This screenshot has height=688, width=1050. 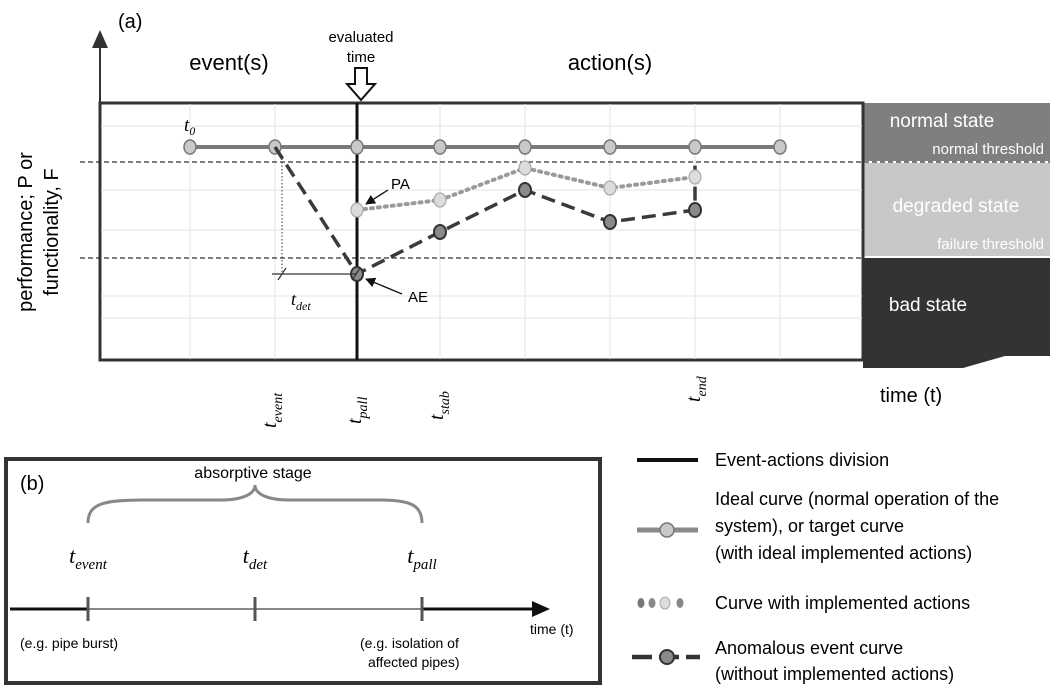 What do you see at coordinates (190, 125) in the screenshot?
I see `t0-label: t₀` at bounding box center [190, 125].